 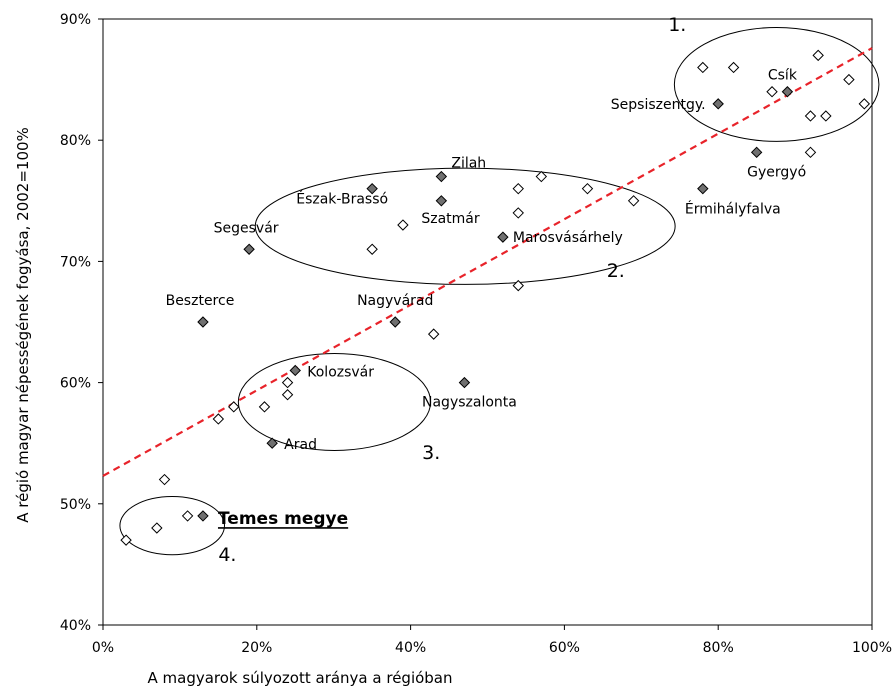 I want to click on point-label: Segesvár, so click(x=246, y=228).